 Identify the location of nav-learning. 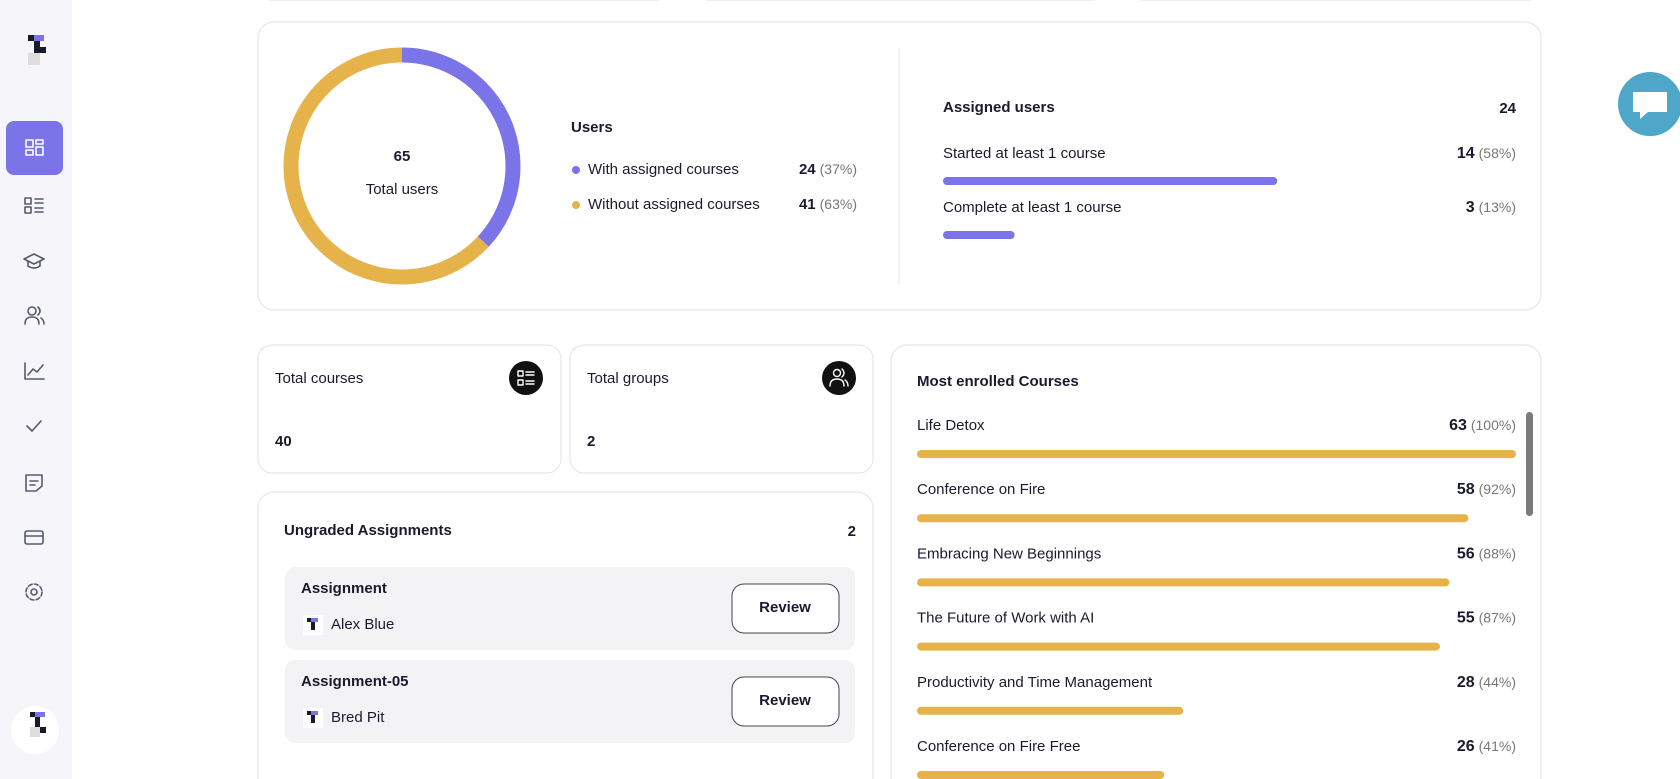
(34, 261).